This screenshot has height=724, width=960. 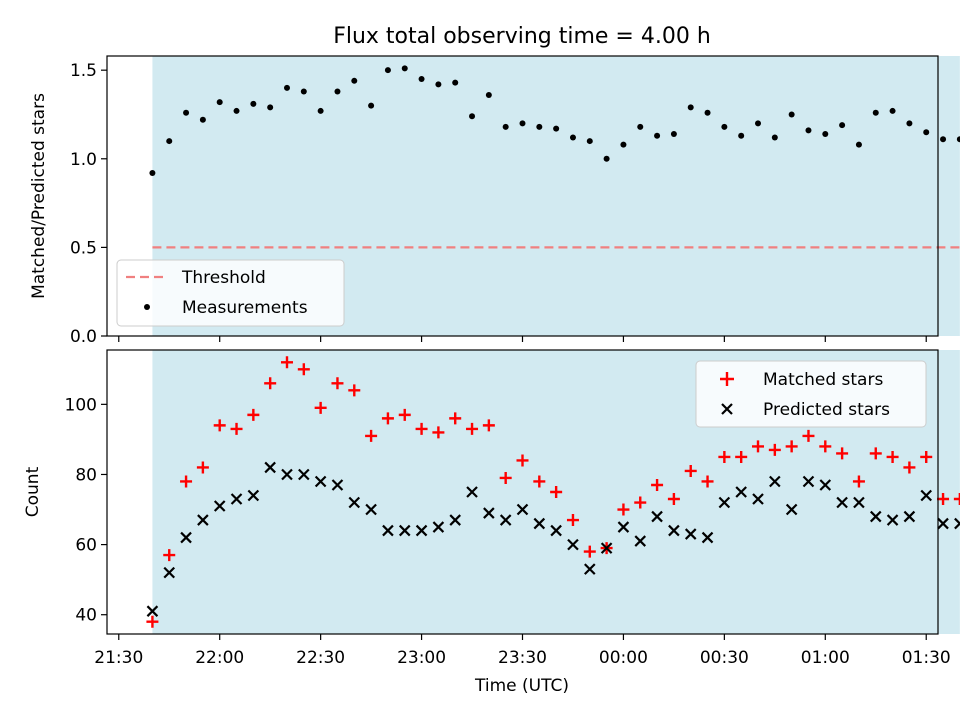 I want to click on legend-matched-swatch, so click(x=727, y=379).